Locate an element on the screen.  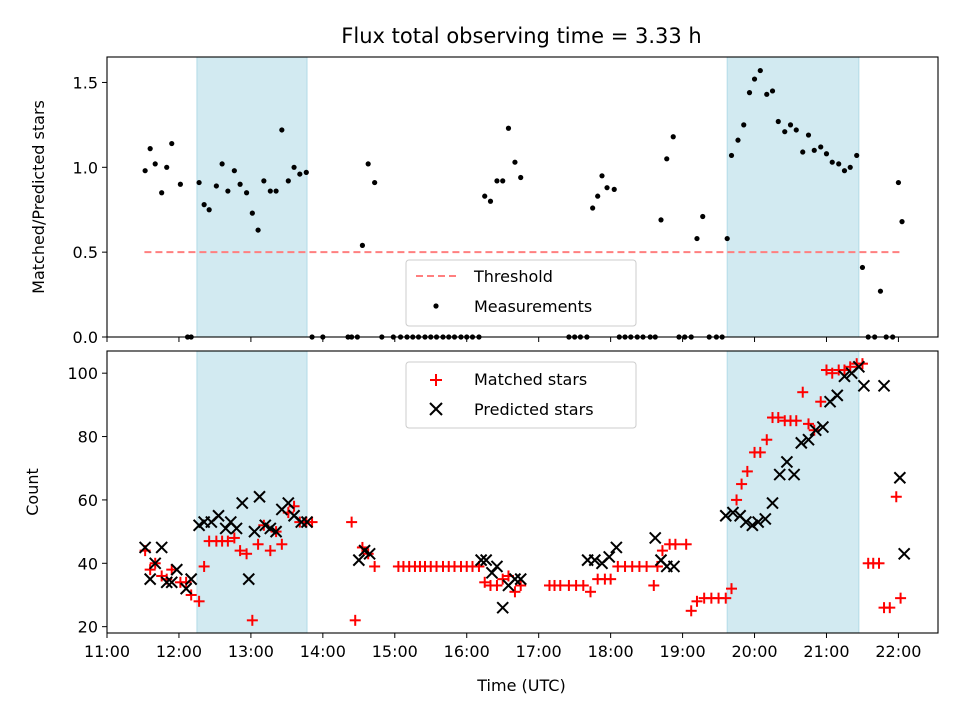
bottom-x-tick-label: 21:00 is located at coordinates (826, 651).